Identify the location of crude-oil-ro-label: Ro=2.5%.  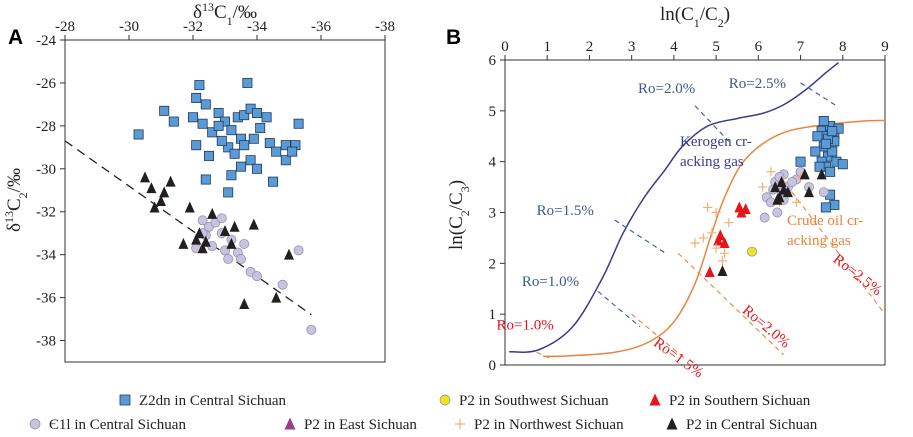
(857, 275).